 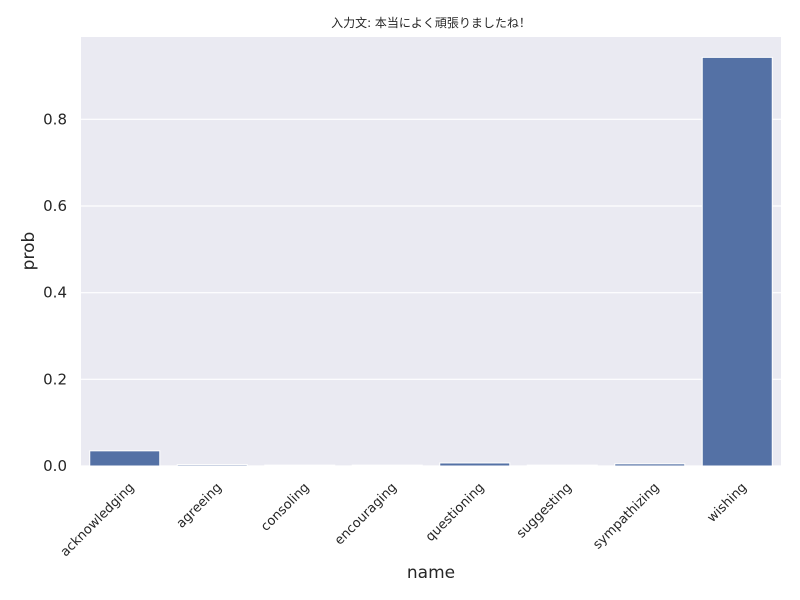 I want to click on y-tick-label: 0.0, so click(x=55, y=466).